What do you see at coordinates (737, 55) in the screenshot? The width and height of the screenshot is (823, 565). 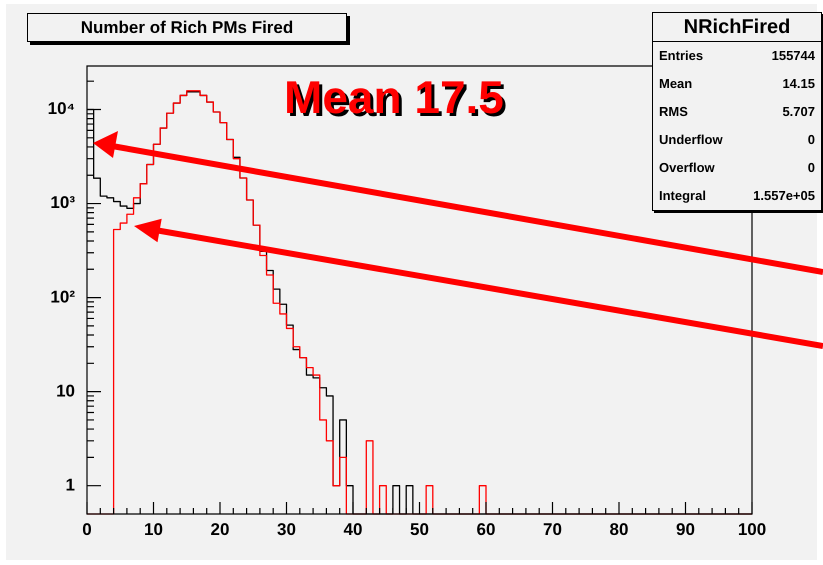 I see `text: Entries 155744` at bounding box center [737, 55].